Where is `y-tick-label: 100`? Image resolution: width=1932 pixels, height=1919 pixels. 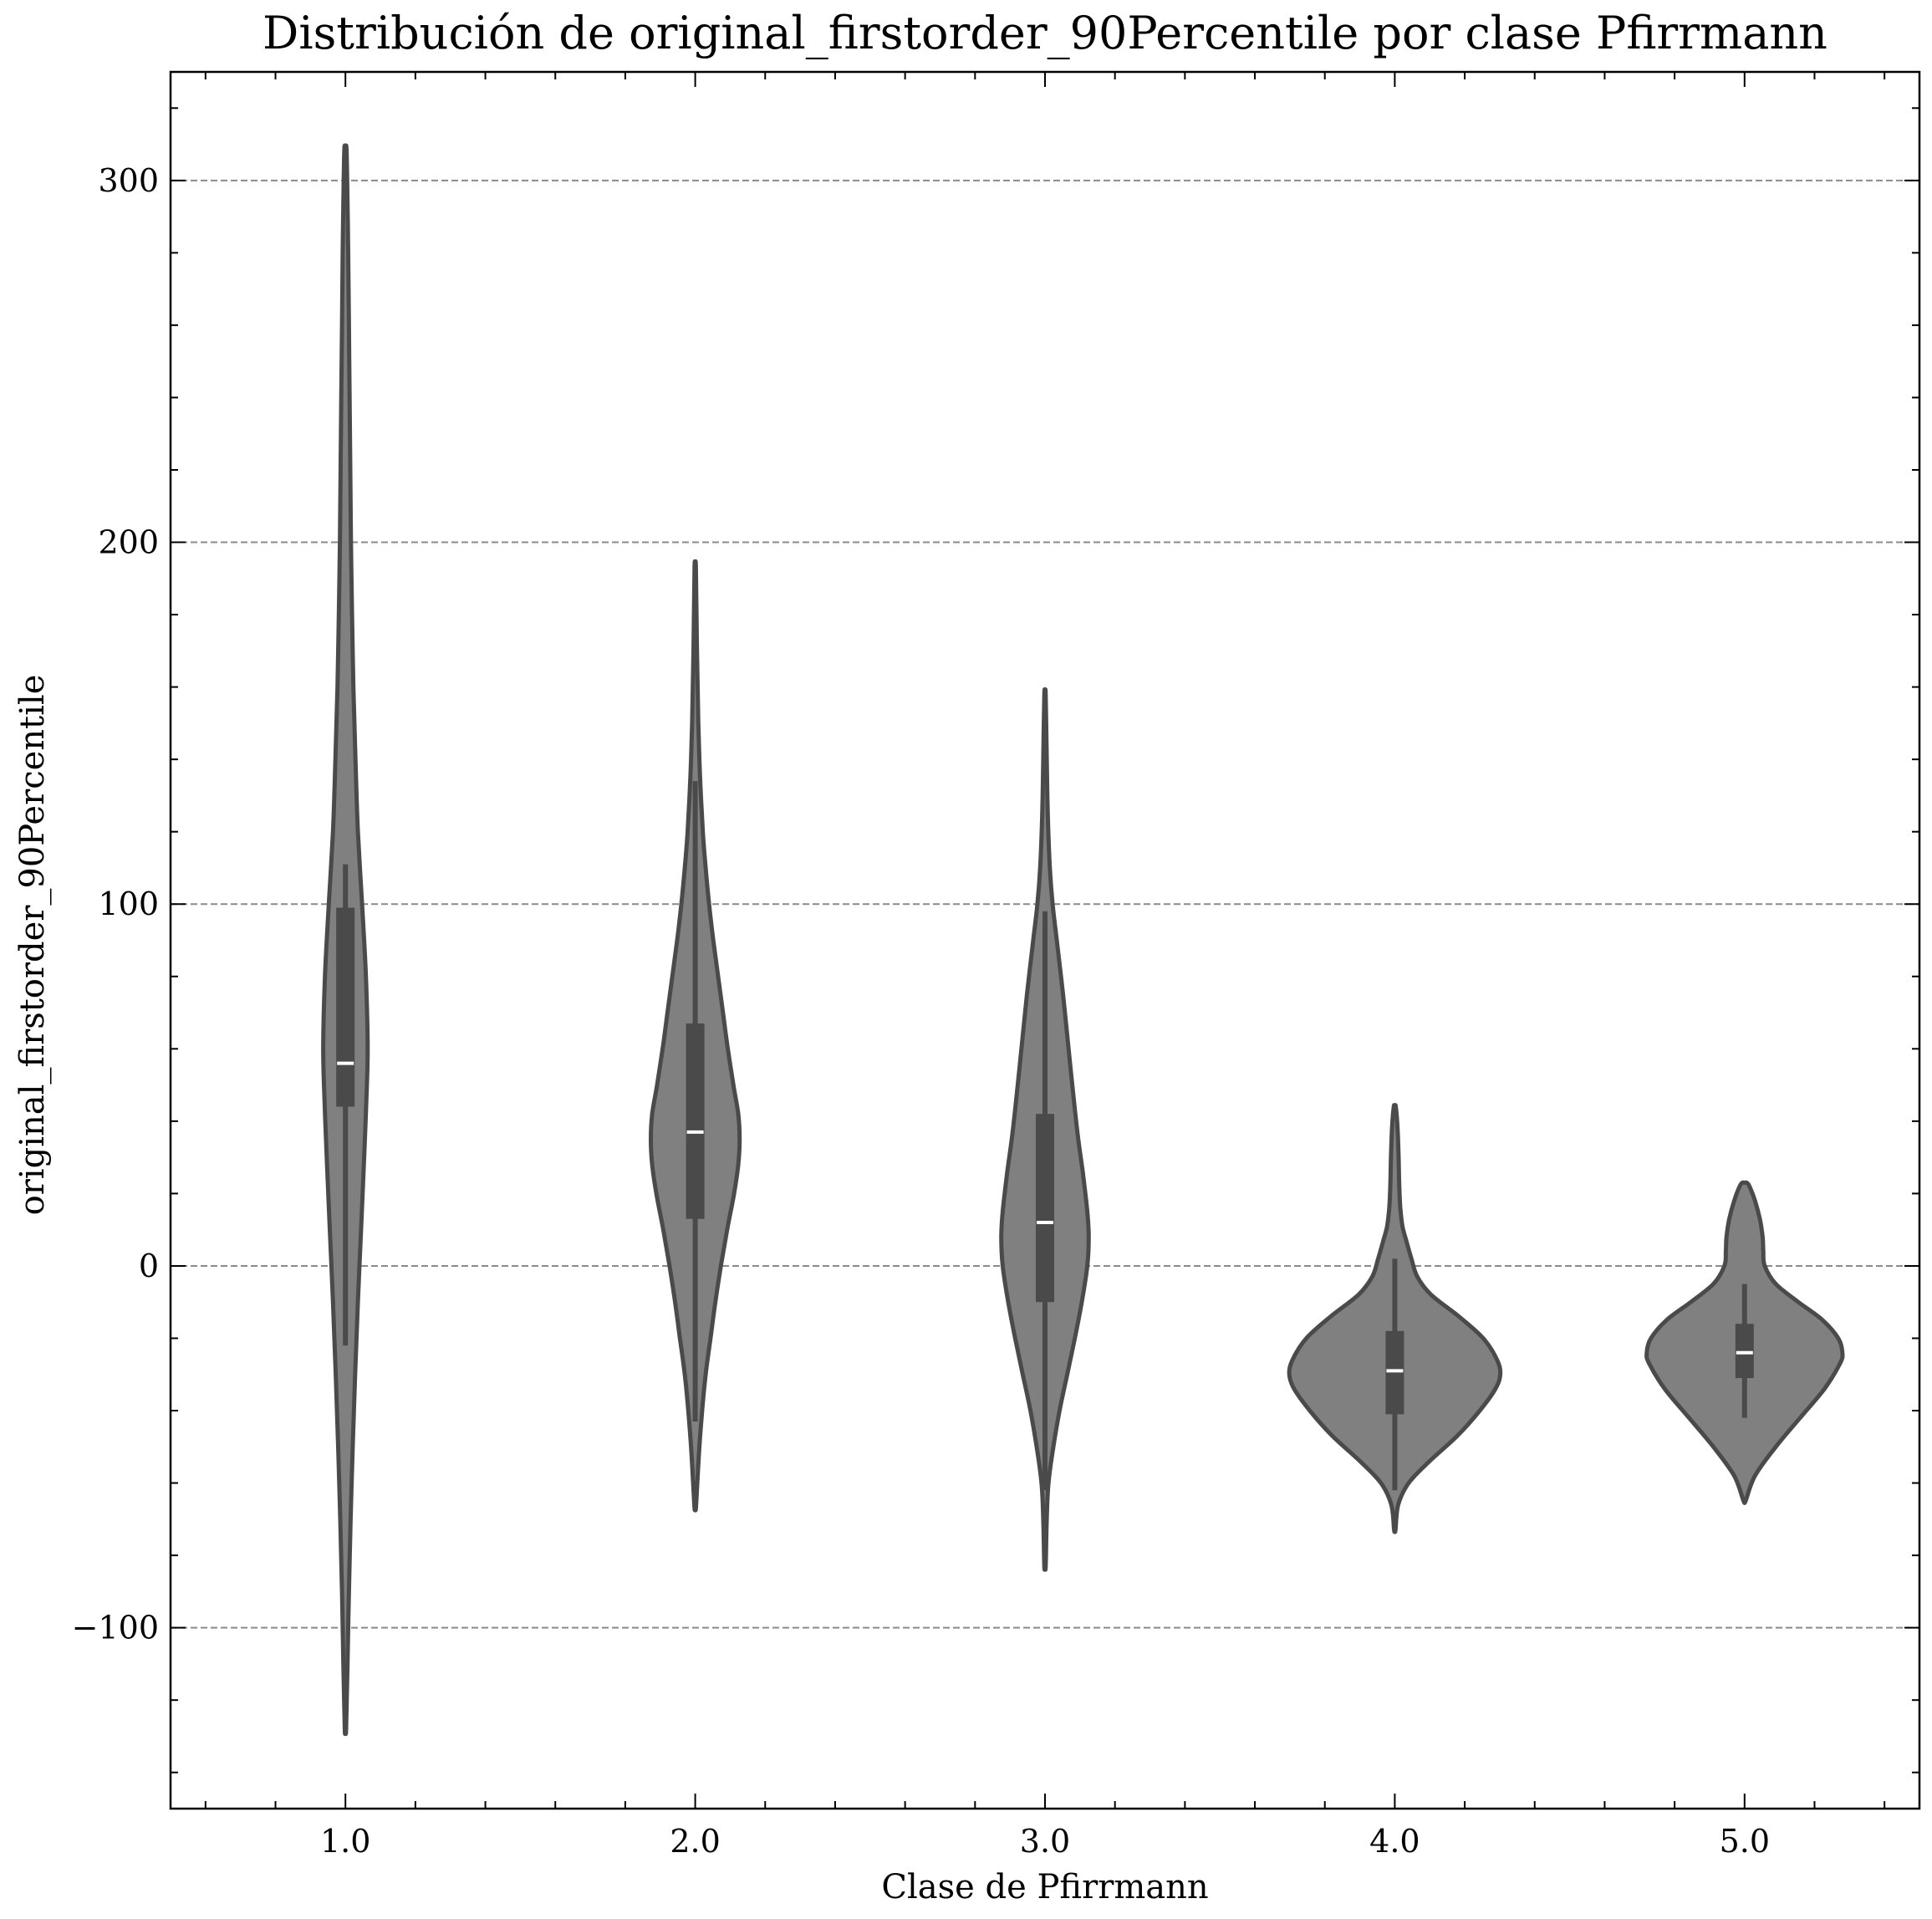
y-tick-label: 100 is located at coordinates (128, 903).